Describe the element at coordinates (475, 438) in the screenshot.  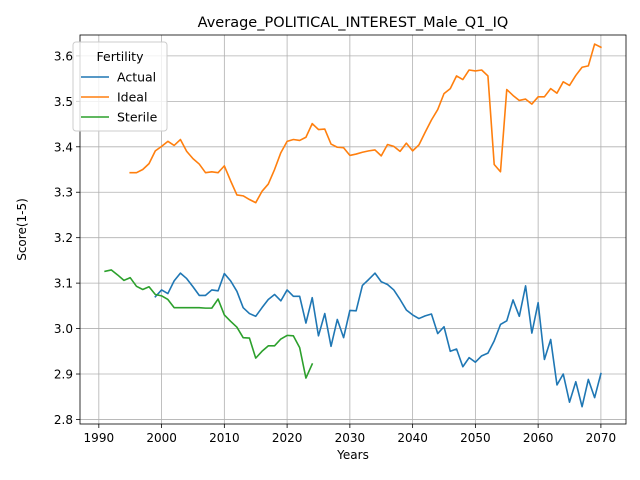
I see `x-tick-label: 2050` at that location.